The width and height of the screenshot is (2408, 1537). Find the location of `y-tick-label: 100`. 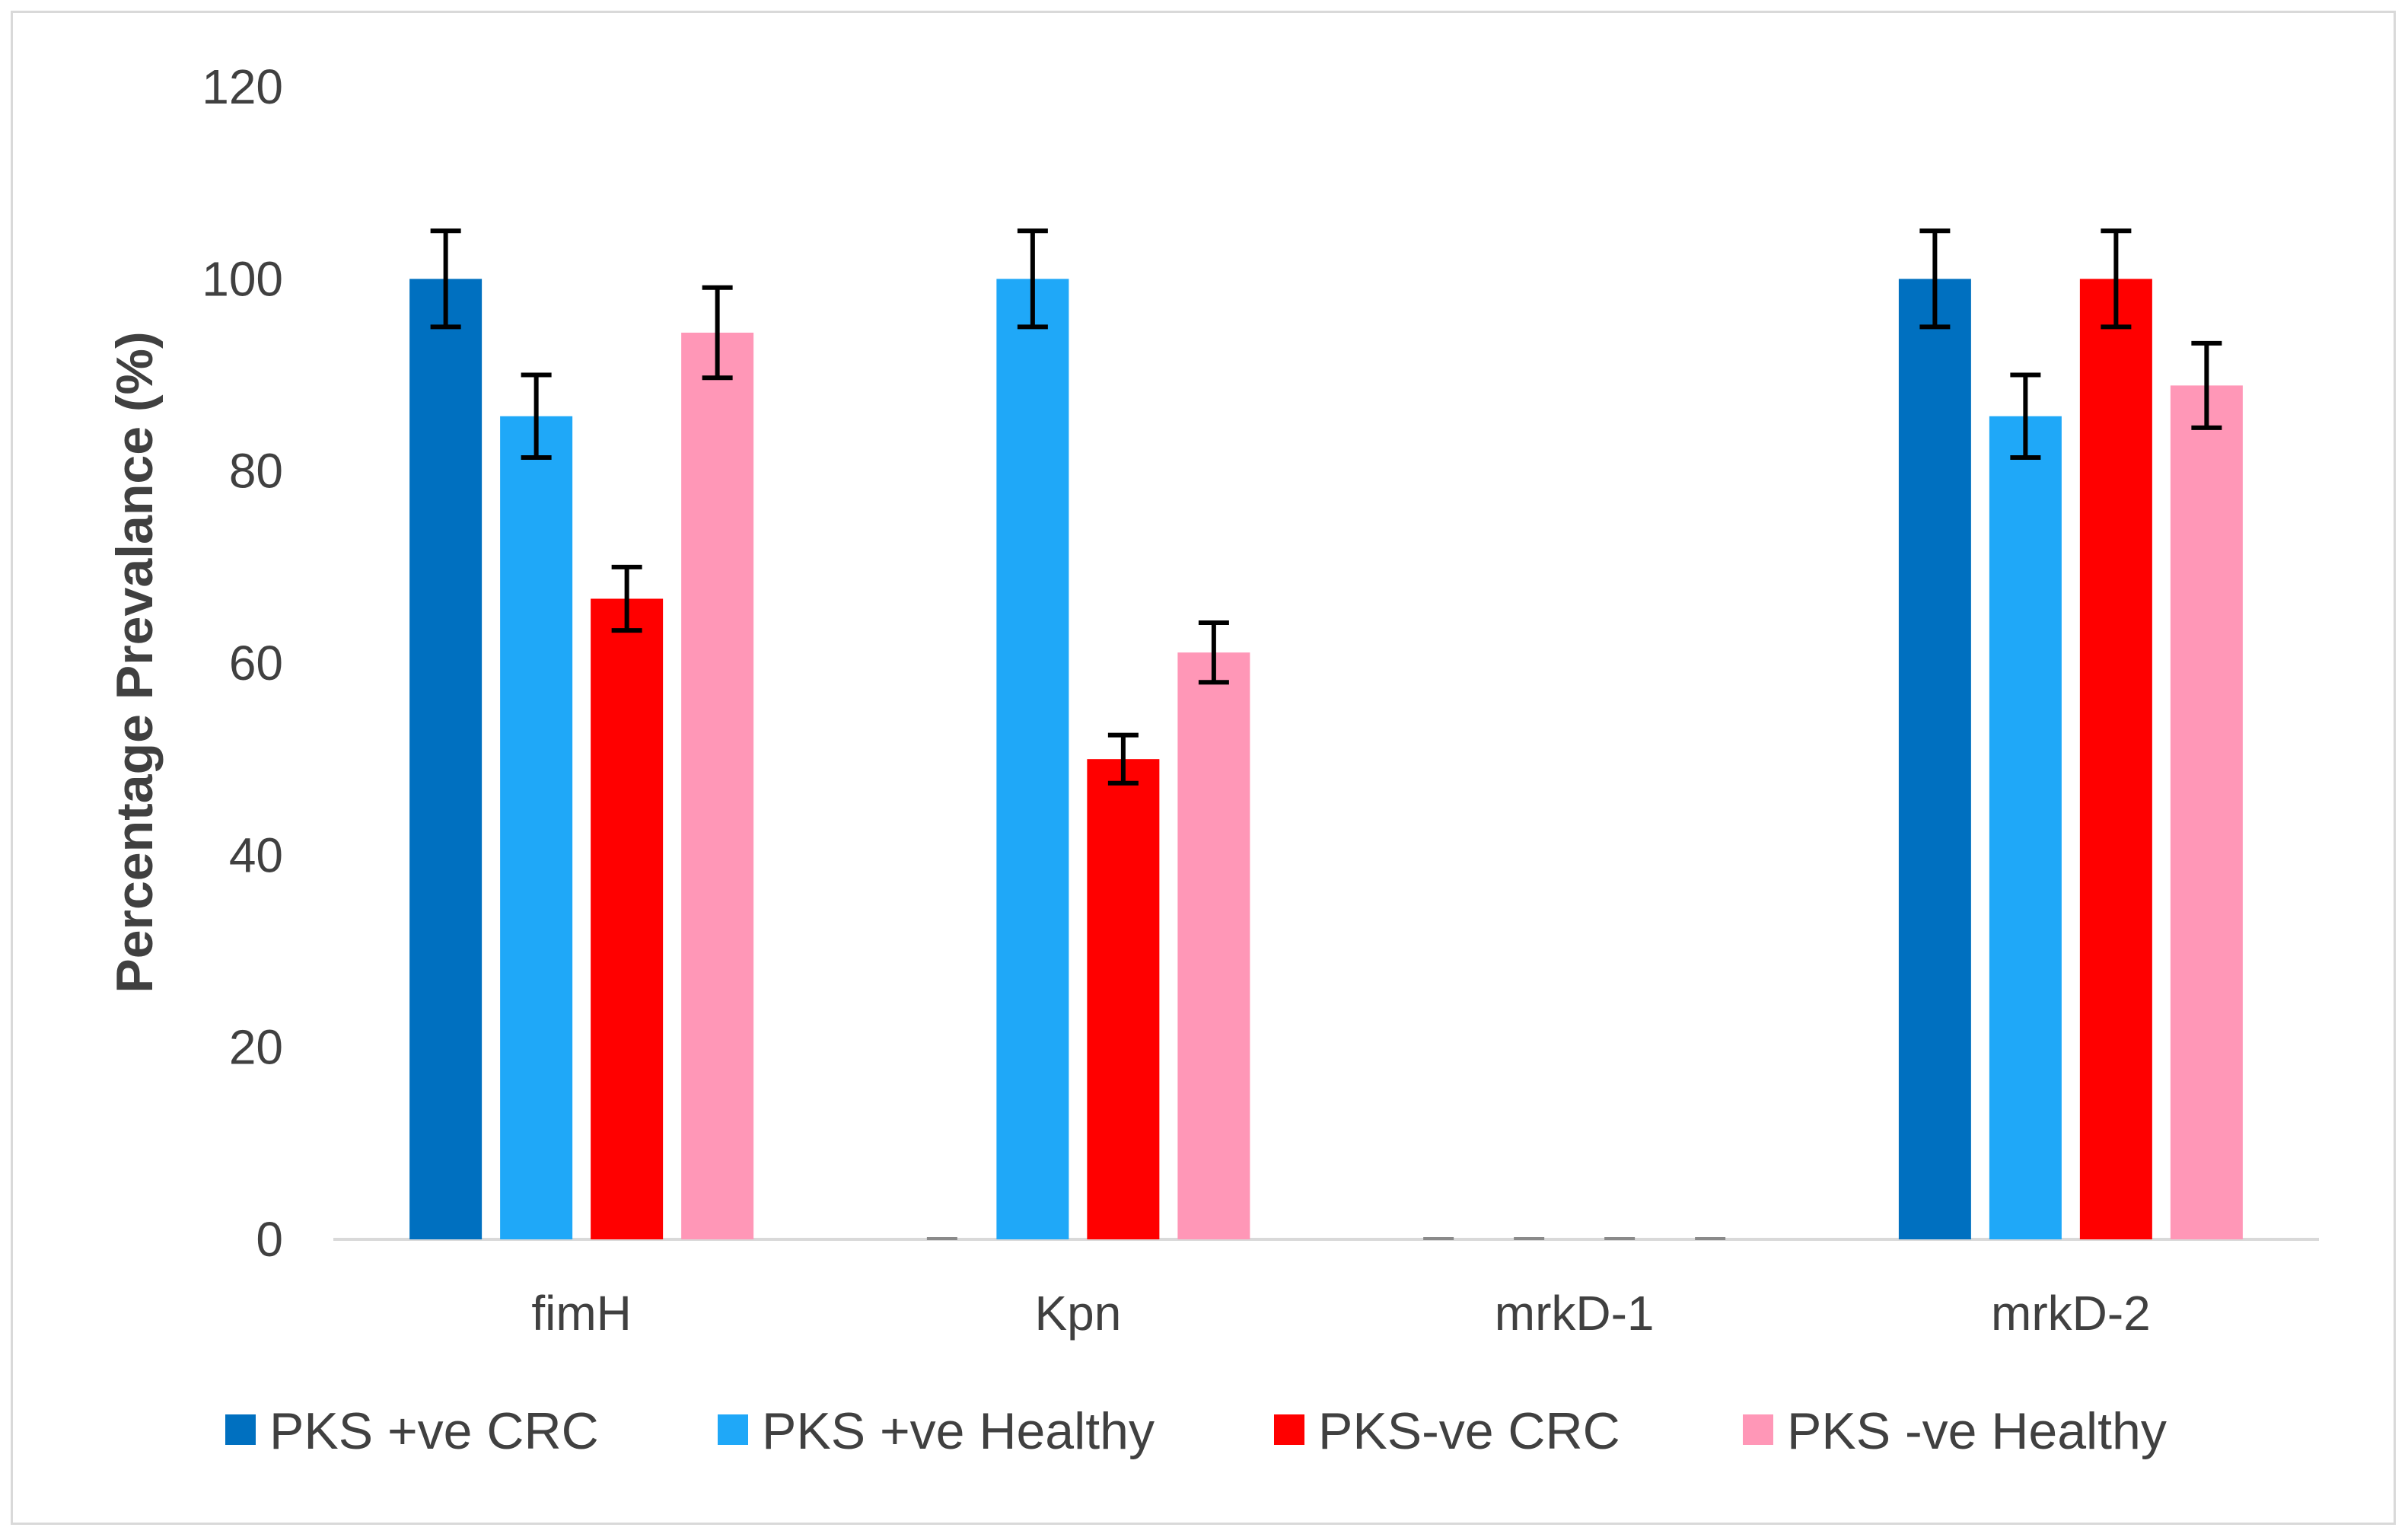

y-tick-label: 100 is located at coordinates (242, 278).